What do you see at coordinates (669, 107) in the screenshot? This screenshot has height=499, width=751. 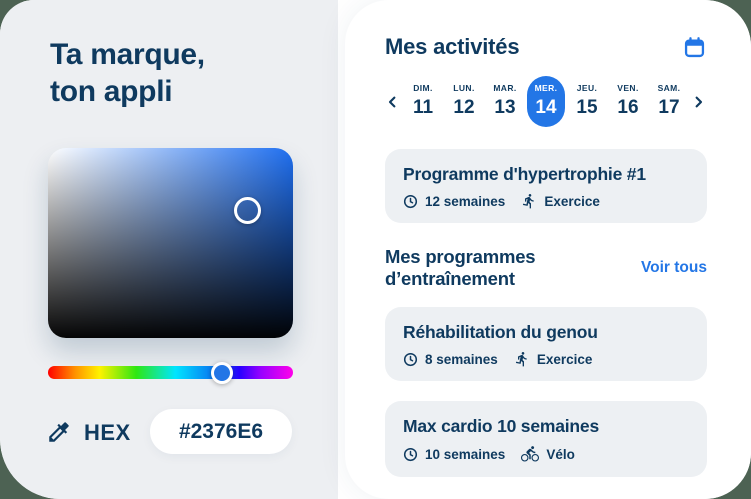 I see `day-number: 17` at bounding box center [669, 107].